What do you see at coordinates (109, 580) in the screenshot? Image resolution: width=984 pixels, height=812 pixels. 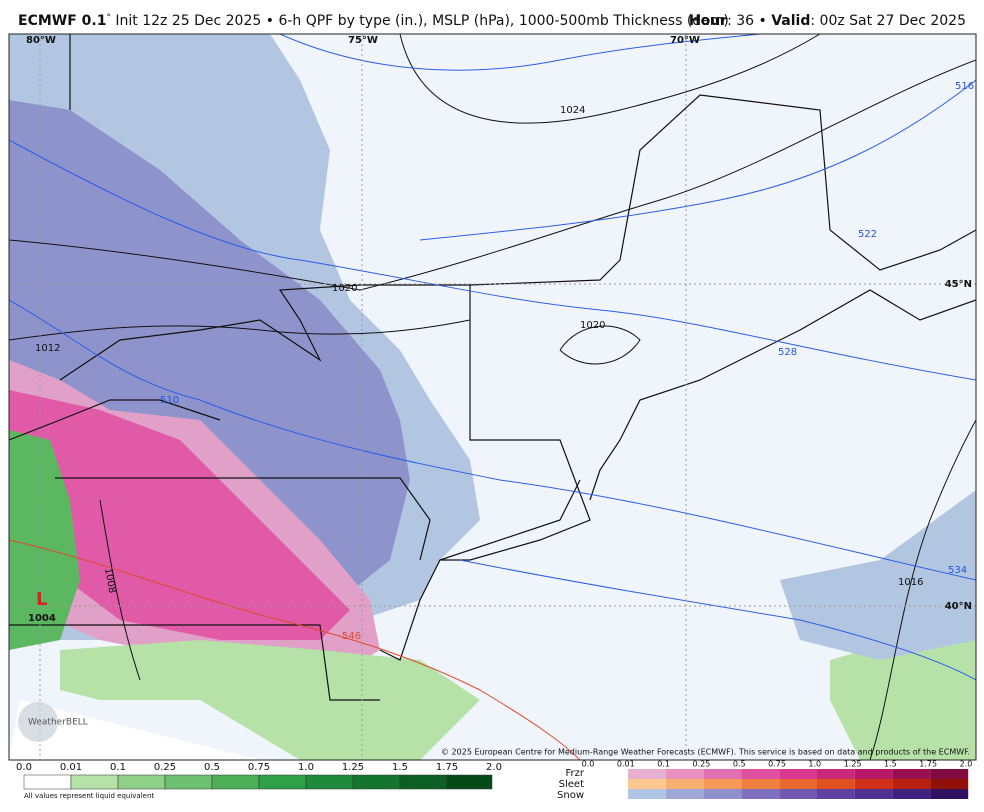 I see `isobar-label: 1008` at bounding box center [109, 580].